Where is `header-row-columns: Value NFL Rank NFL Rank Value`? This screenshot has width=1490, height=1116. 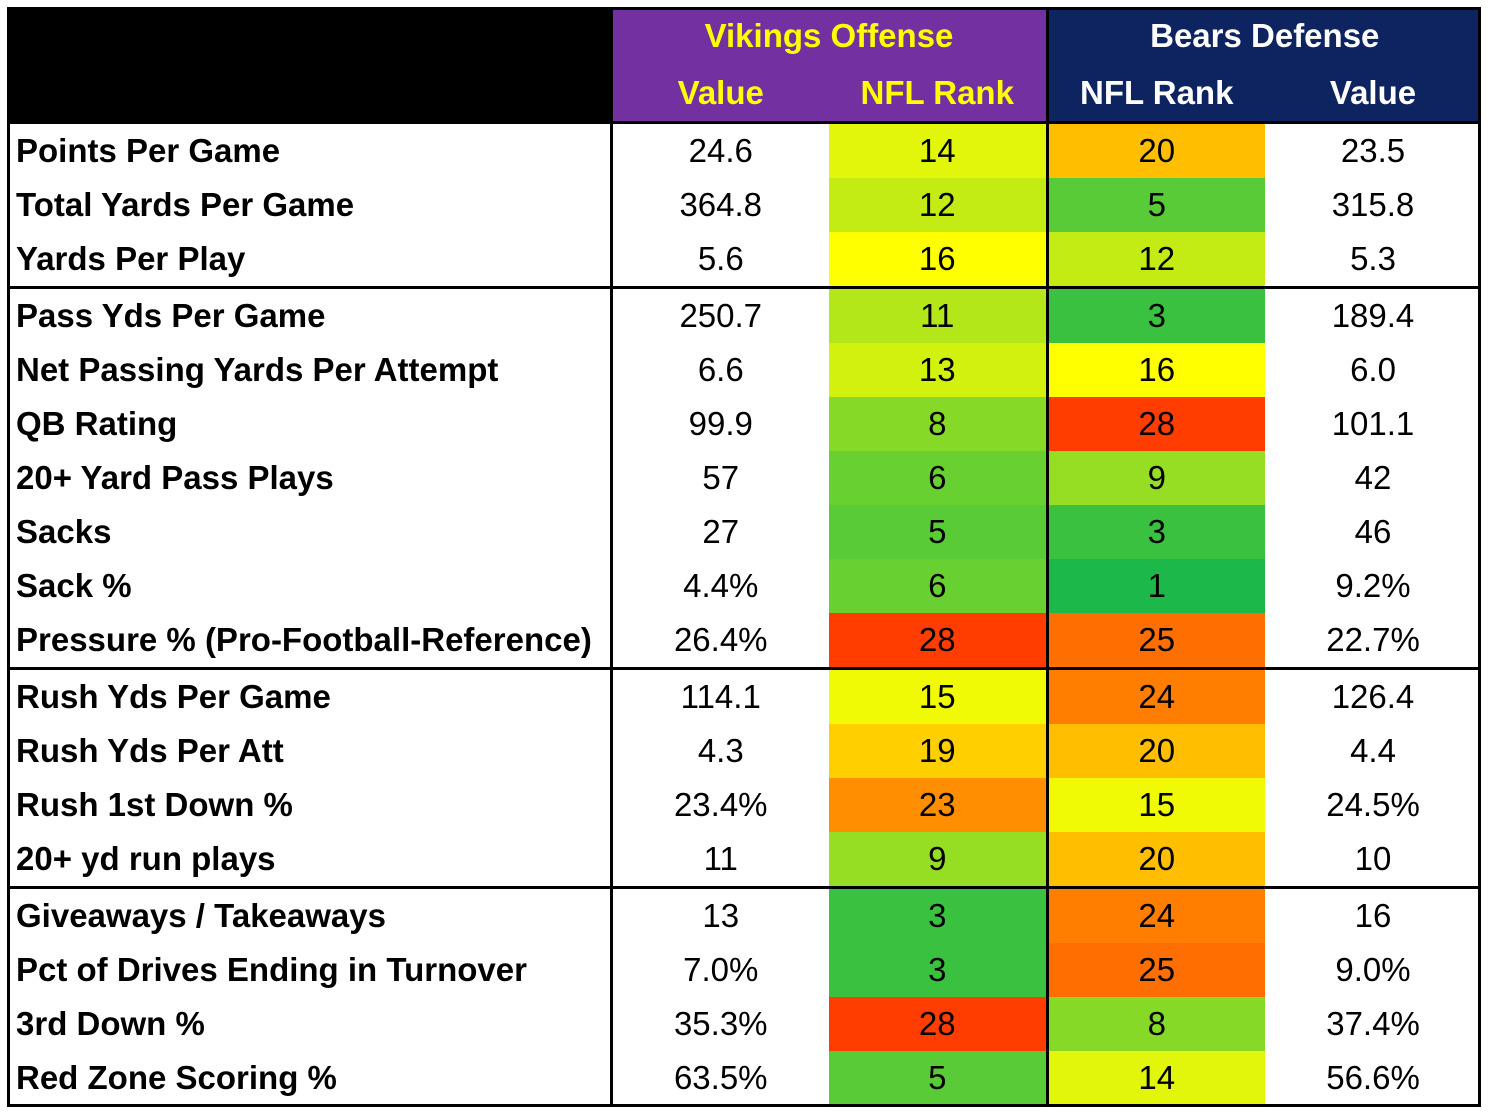
header-row-columns: Value NFL Rank NFL Rank Value is located at coordinates (744, 94).